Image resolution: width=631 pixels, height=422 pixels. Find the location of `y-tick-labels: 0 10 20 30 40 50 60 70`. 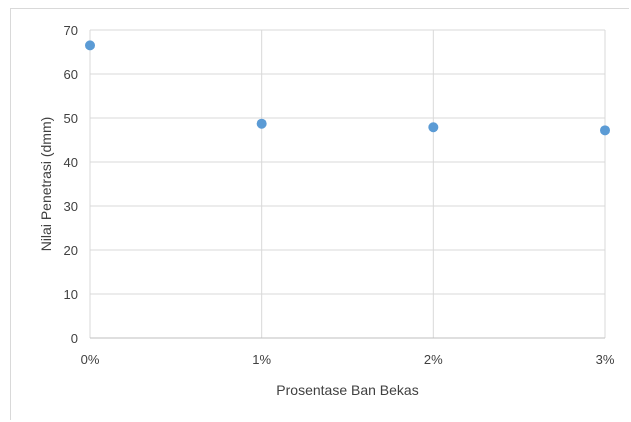

y-tick-labels: 0 10 20 30 40 50 60 70 is located at coordinates (71, 184).